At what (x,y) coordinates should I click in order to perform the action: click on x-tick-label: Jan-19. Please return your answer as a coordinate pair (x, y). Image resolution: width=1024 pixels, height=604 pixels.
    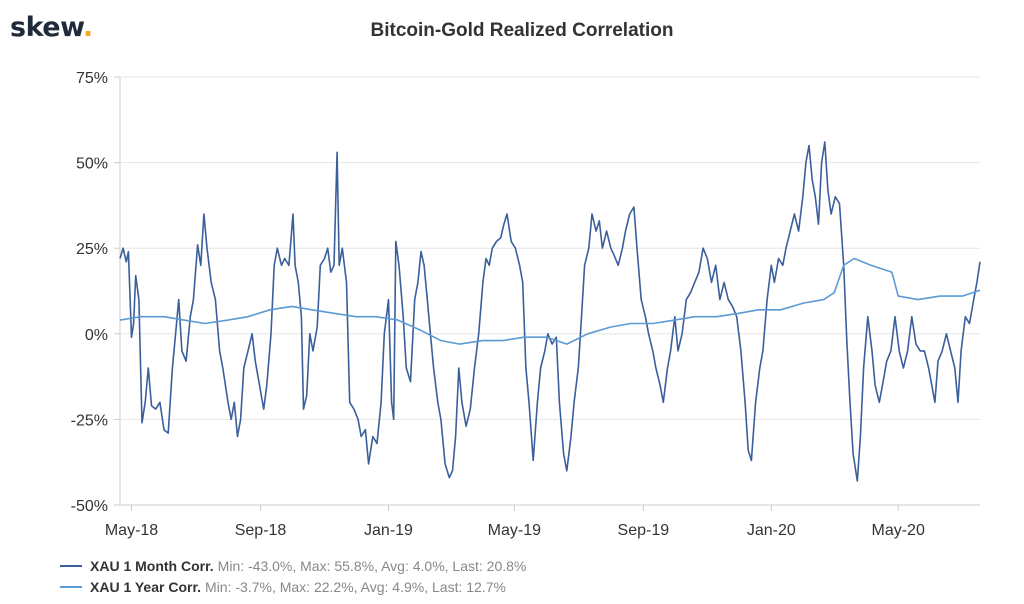
    Looking at the image, I should click on (388, 530).